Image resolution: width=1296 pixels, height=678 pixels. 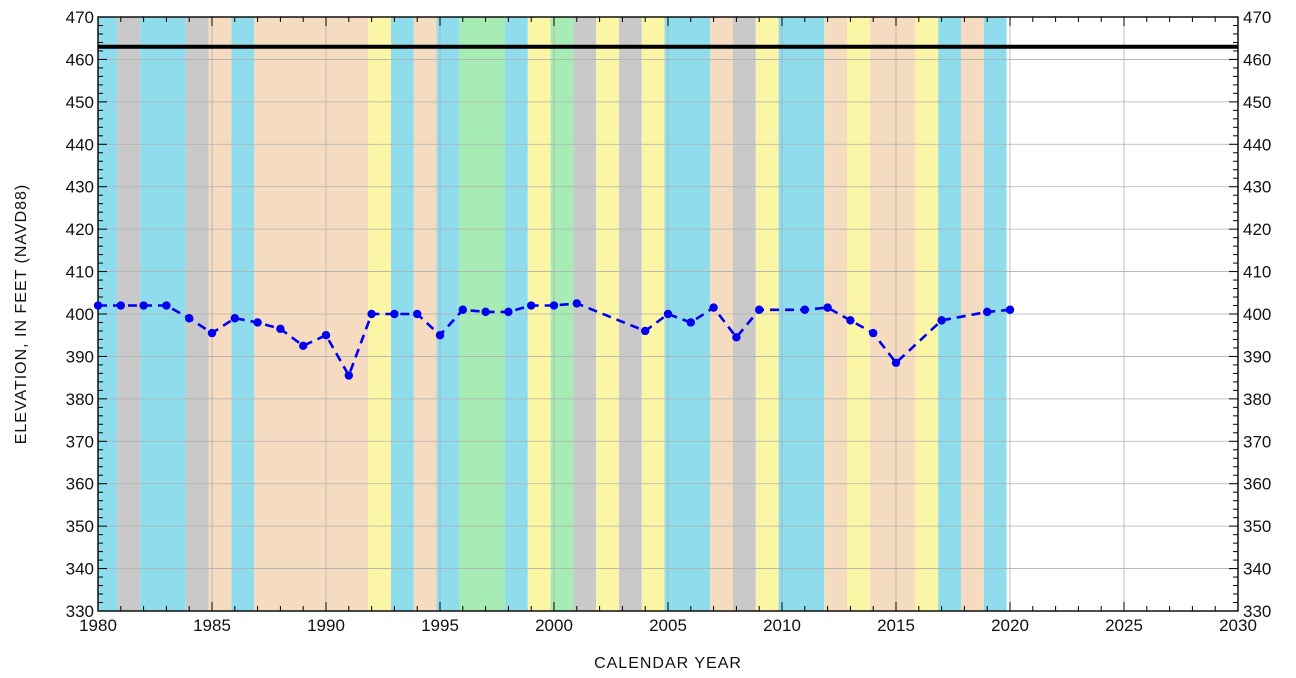 I want to click on data-point-2001, so click(x=576, y=303).